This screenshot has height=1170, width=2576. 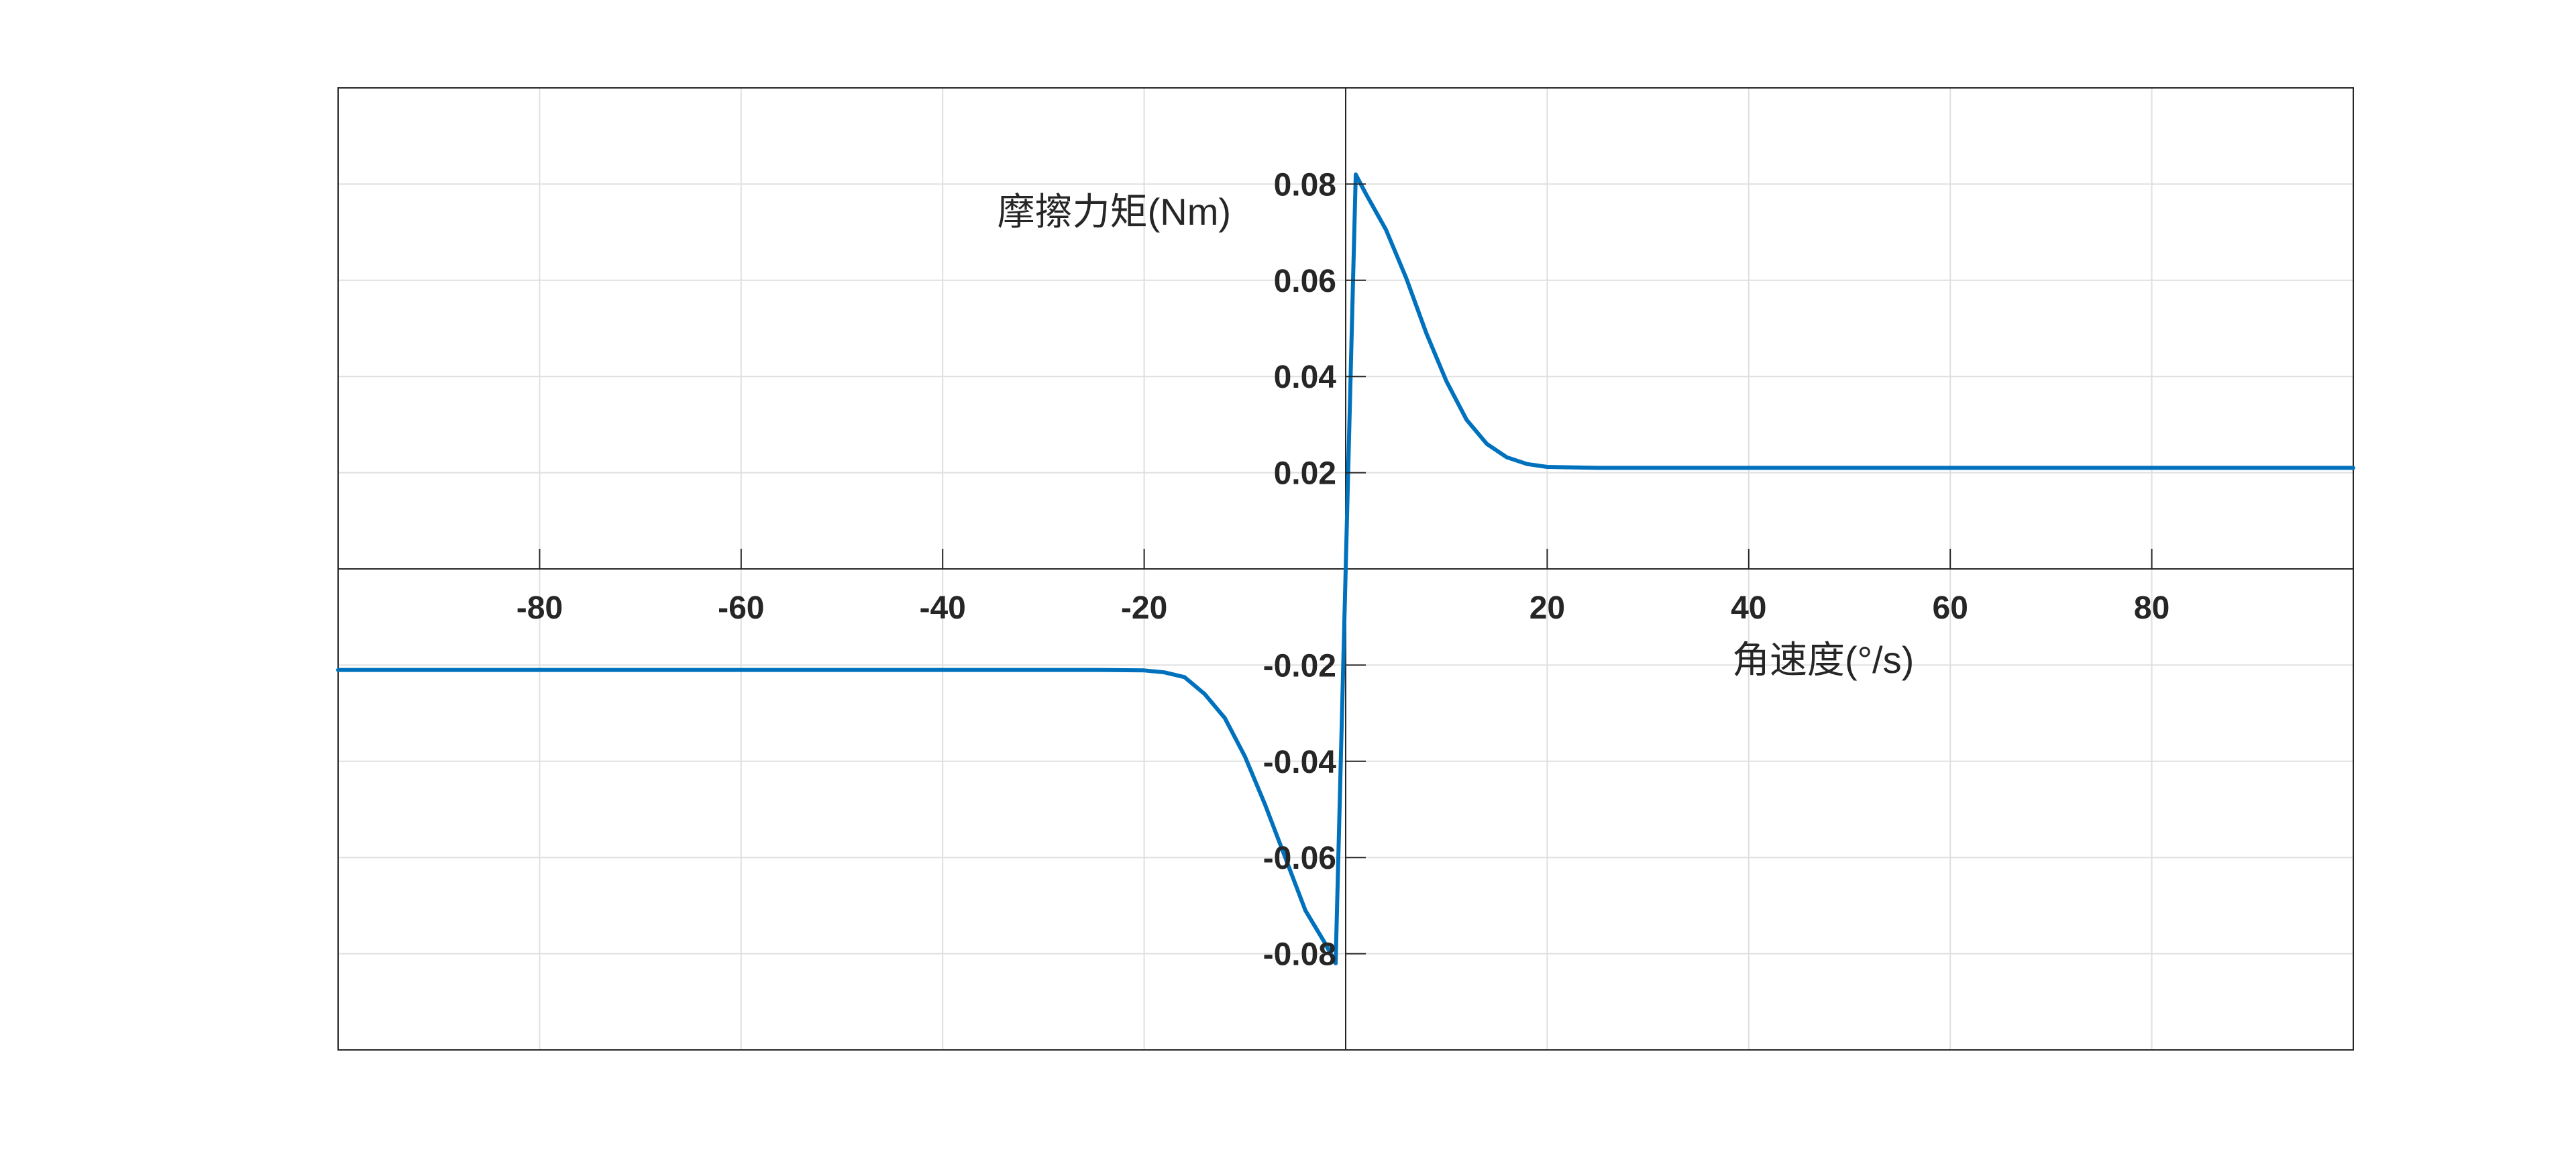 I want to click on y-tick-label-7: -0.08, so click(x=1299, y=955).